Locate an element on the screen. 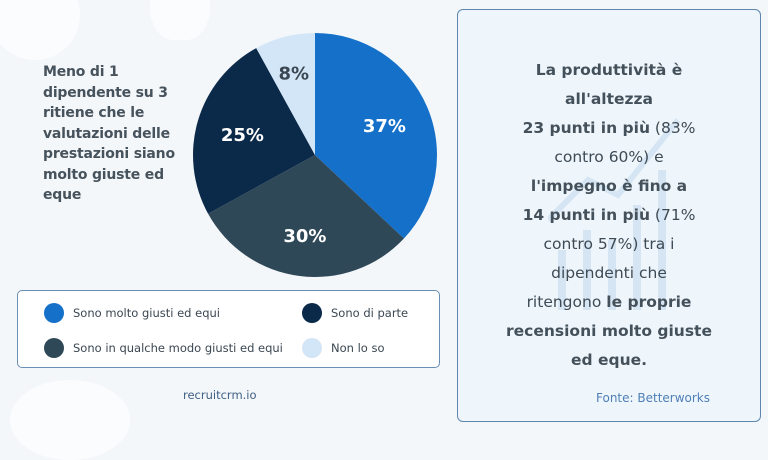 The image size is (768, 460). stat-line: all'altezza is located at coordinates (609, 99).